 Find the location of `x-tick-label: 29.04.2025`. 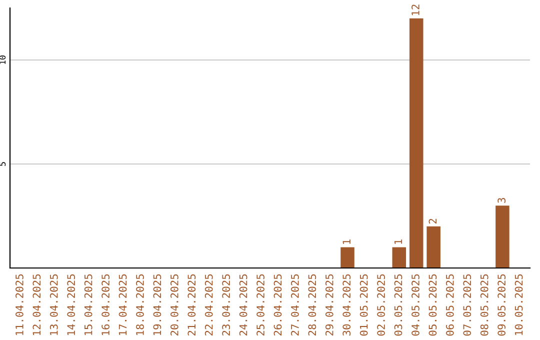

x-tick-label: 29.04.2025 is located at coordinates (329, 305).